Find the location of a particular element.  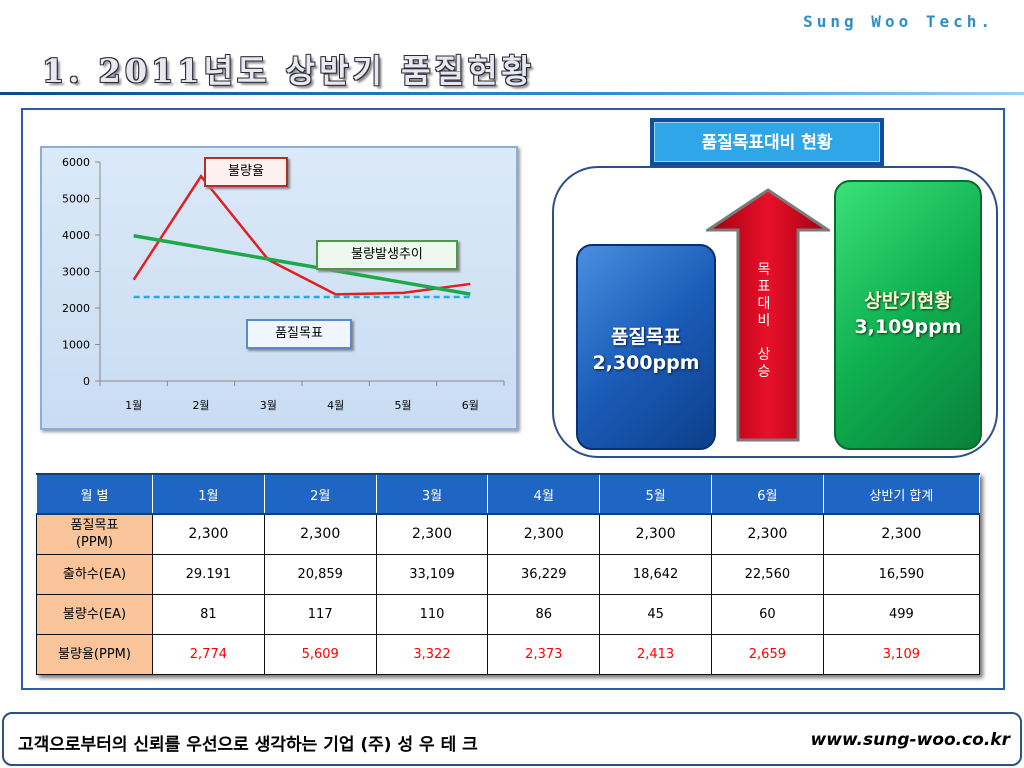

status-title: 품질목표대비 현황 is located at coordinates (767, 142).